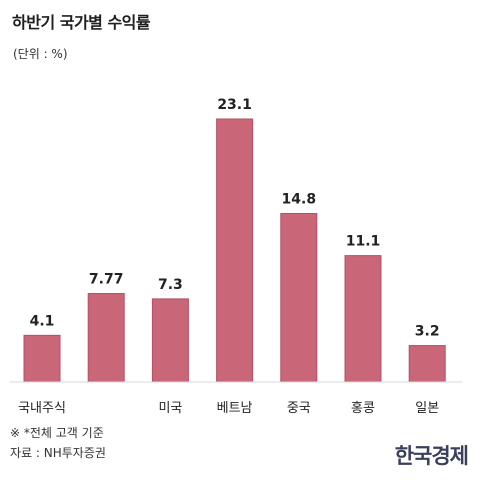 This screenshot has width=480, height=480. Describe the element at coordinates (363, 408) in the screenshot. I see `category-label: 홍콩` at that location.